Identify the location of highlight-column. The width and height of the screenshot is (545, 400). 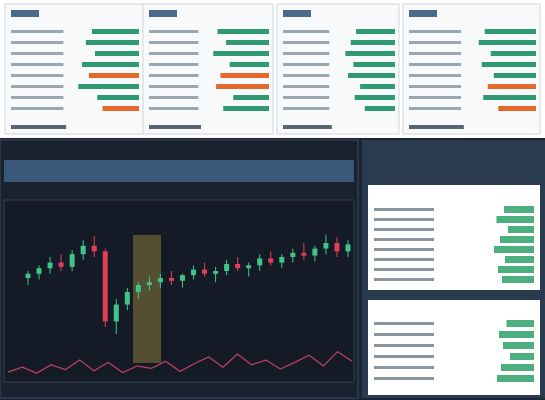
(147, 299).